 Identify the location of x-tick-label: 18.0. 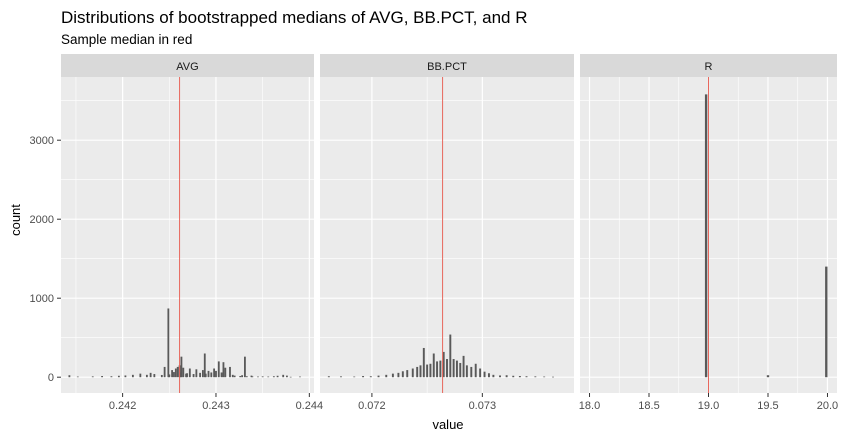
(589, 406).